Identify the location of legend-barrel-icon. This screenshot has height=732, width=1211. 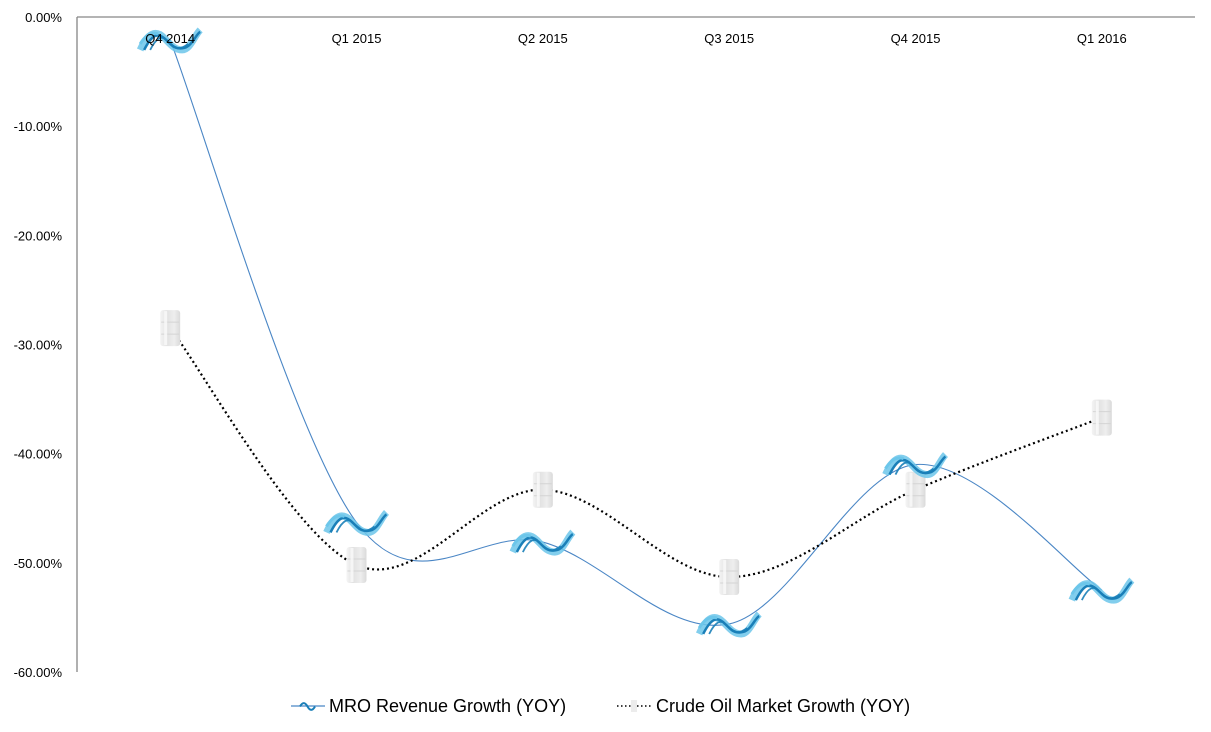
(634, 706).